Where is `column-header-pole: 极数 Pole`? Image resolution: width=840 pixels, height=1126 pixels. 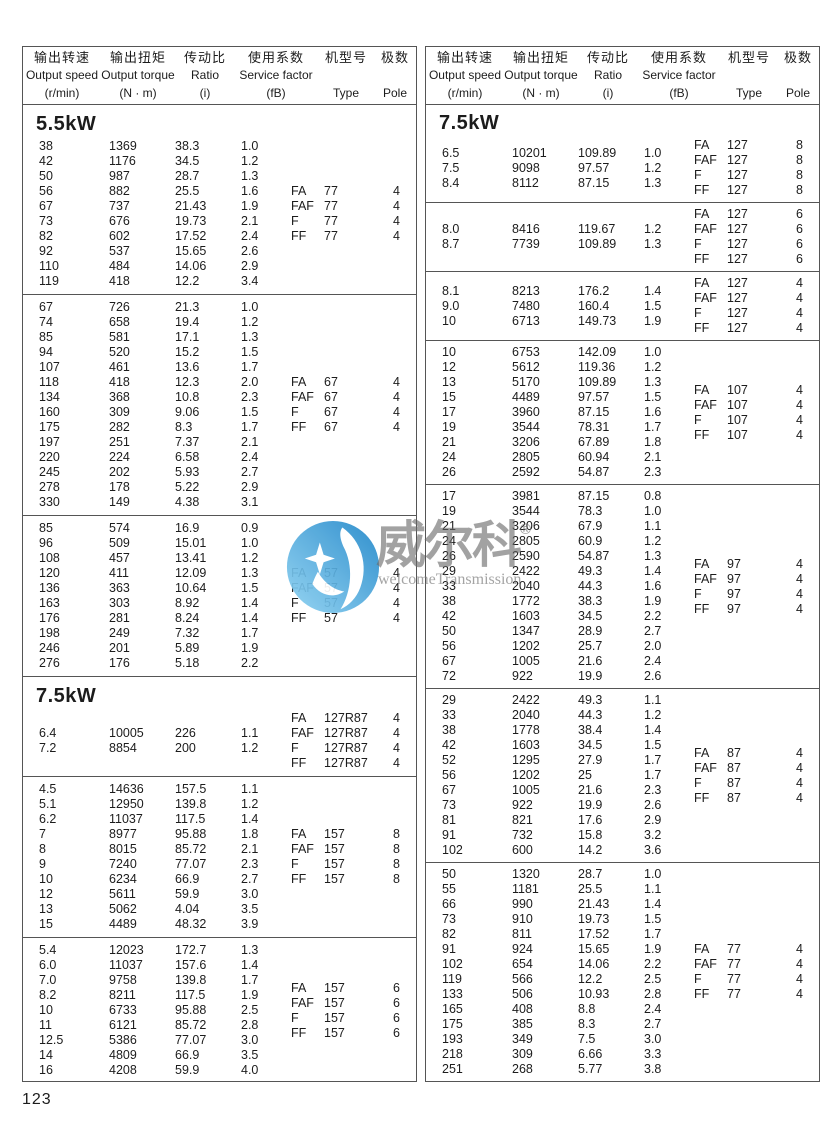
column-header-pole: 极数 Pole is located at coordinates (798, 75).